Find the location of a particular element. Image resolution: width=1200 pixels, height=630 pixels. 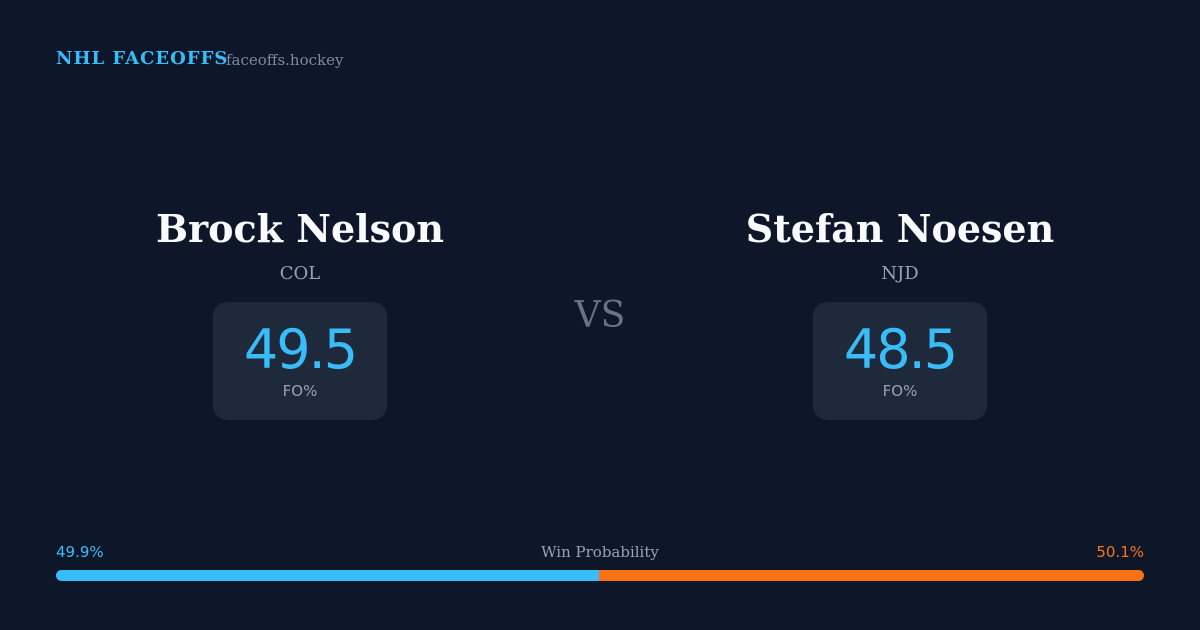

versus: VS is located at coordinates (600, 315).